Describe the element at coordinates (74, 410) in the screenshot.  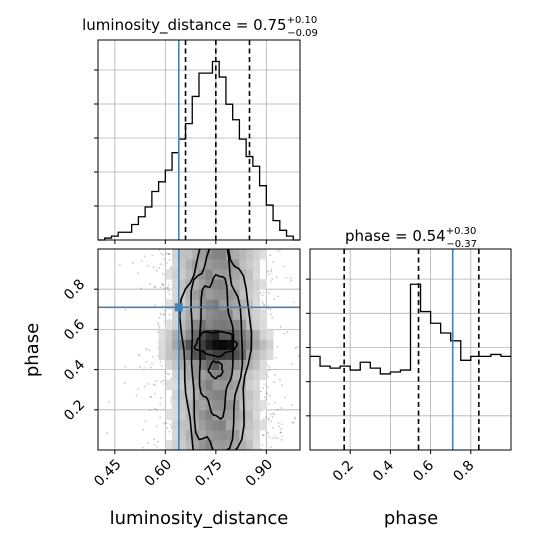
I see `joint-ytick-label-0: 0.2` at that location.